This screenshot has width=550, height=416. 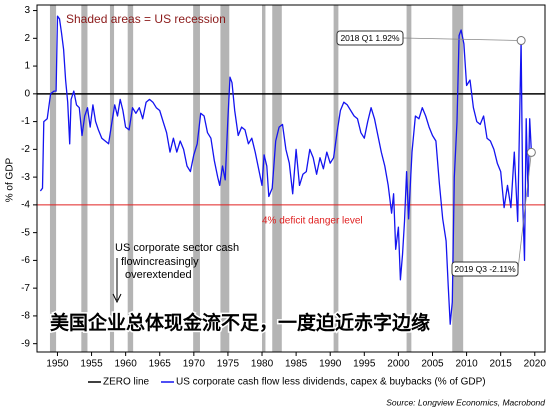 What do you see at coordinates (25, 149) in the screenshot?
I see `y-tick-label: -2` at bounding box center [25, 149].